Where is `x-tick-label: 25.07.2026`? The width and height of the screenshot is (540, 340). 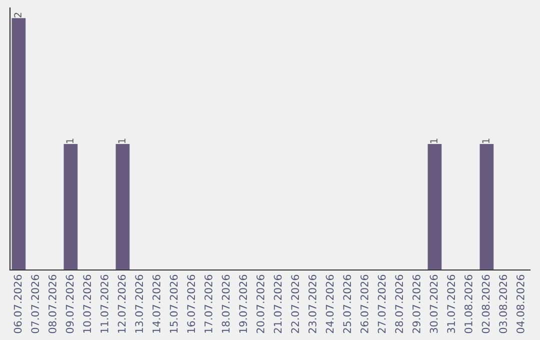
x-tick-label: 25.07.2026 is located at coordinates (347, 304).